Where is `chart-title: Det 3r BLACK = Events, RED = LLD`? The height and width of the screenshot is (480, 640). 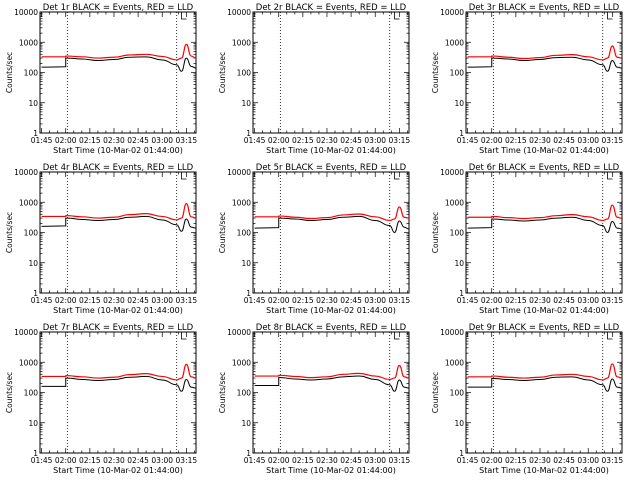 chart-title: Det 3r BLACK = Events, RED = LLD is located at coordinates (544, 8).